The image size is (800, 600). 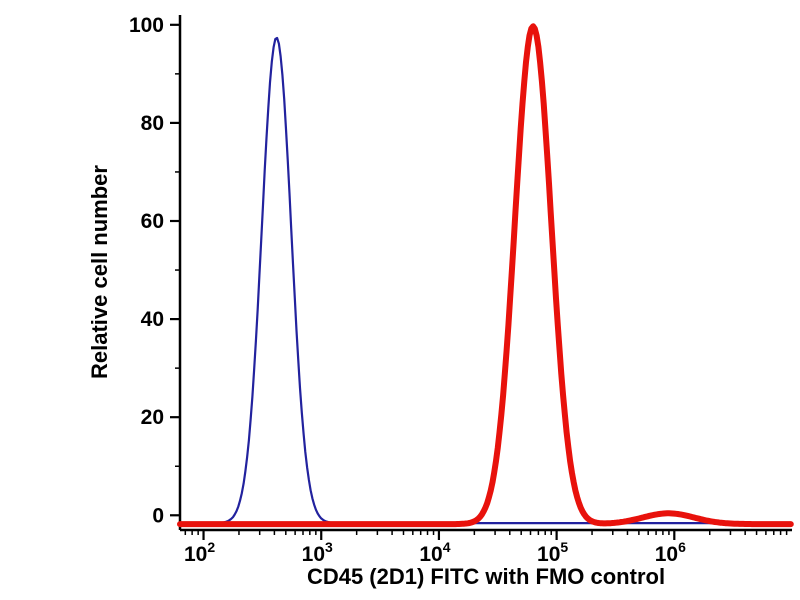 I want to click on y-tick-label: 80, so click(x=152, y=123).